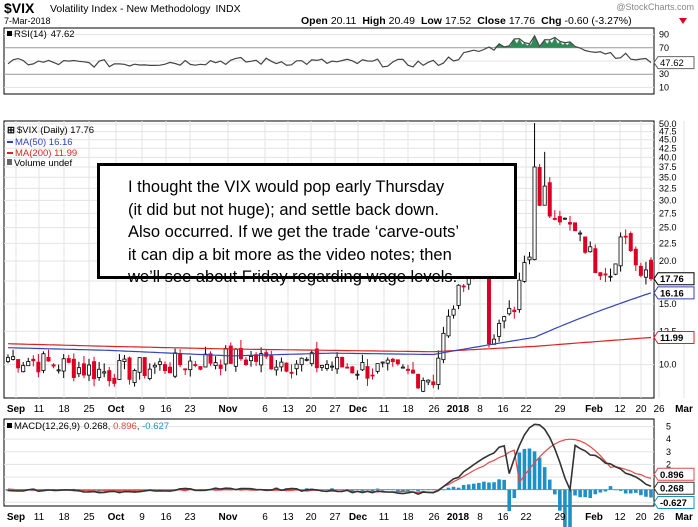 This screenshot has height=527, width=698. What do you see at coordinates (329, 324) in the screenshot?
I see `ma50-line` at bounding box center [329, 324].